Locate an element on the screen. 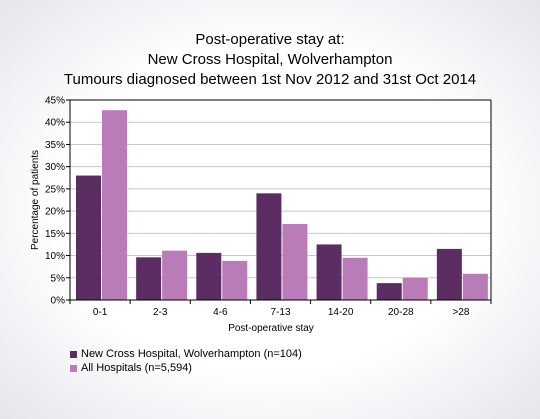 The image size is (540, 419). x-axis-label: Post-operative stay is located at coordinates (271, 328).